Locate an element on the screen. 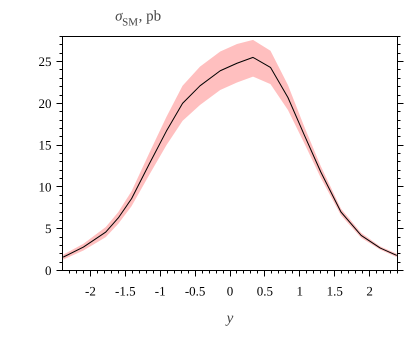 The height and width of the screenshot is (340, 407). x-tick-label: -1 is located at coordinates (160, 291).